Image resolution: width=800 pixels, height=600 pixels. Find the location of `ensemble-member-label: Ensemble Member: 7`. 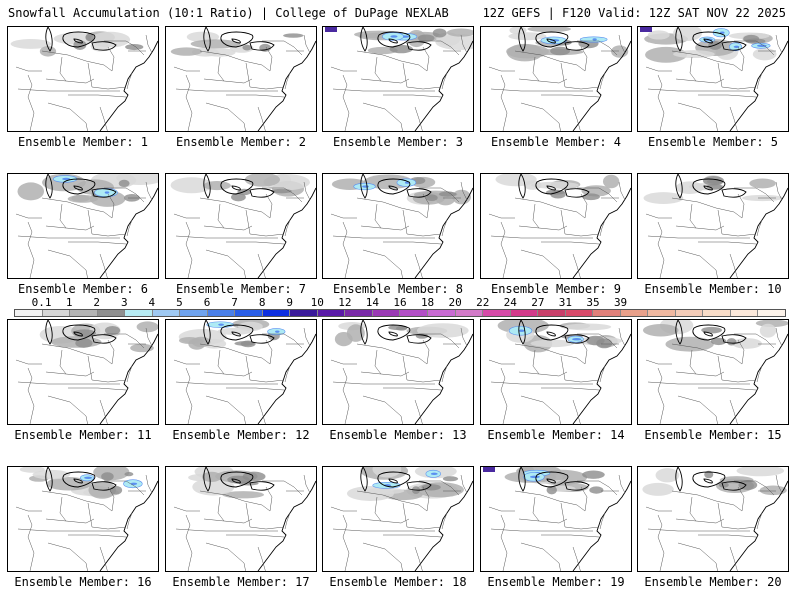

ensemble-member-label: Ensemble Member: 7 is located at coordinates (241, 289).